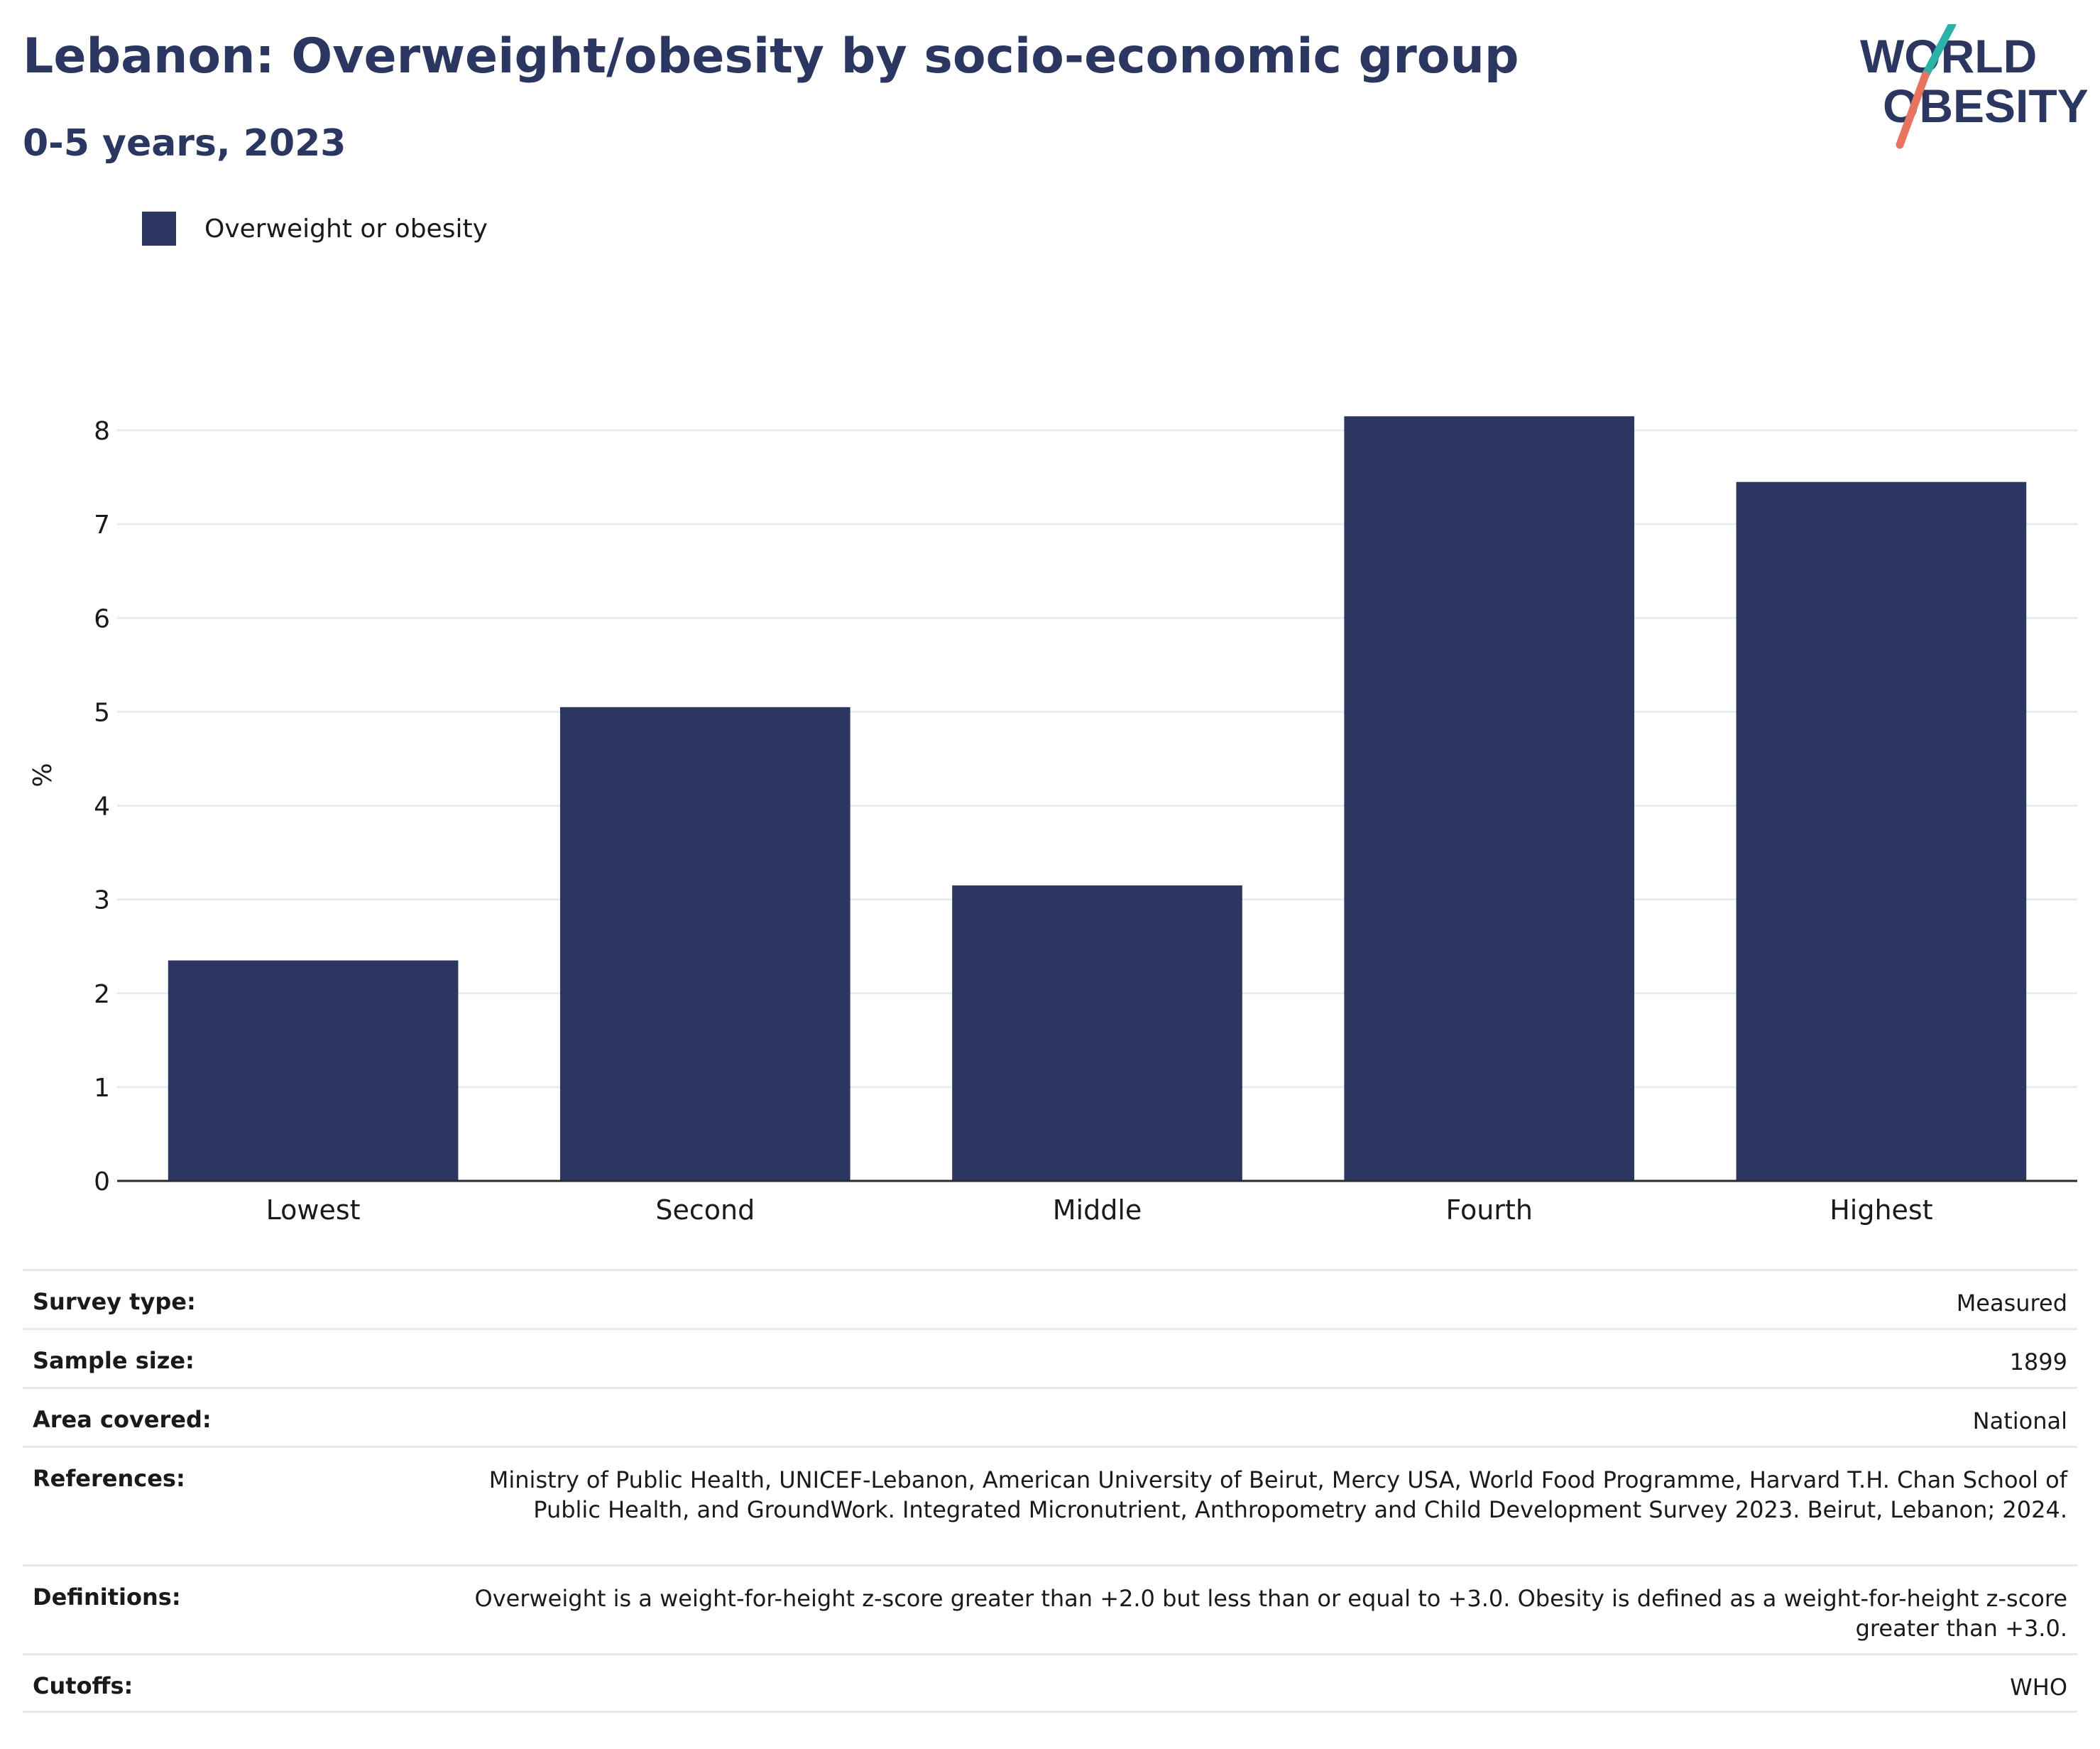 This screenshot has height=1749, width=2100. I want to click on info-row: Sample size: 1899, so click(1050, 1357).